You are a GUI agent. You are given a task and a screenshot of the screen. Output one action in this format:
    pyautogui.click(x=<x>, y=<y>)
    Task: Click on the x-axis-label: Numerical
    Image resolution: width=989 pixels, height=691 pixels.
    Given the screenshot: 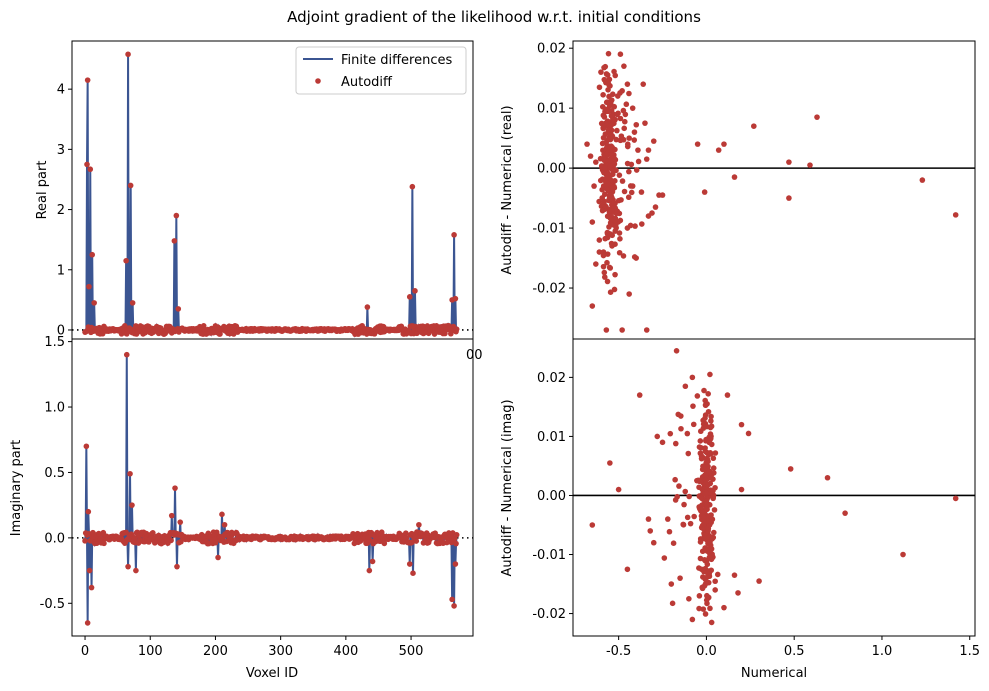 What is the action you would take?
    pyautogui.click(x=774, y=673)
    